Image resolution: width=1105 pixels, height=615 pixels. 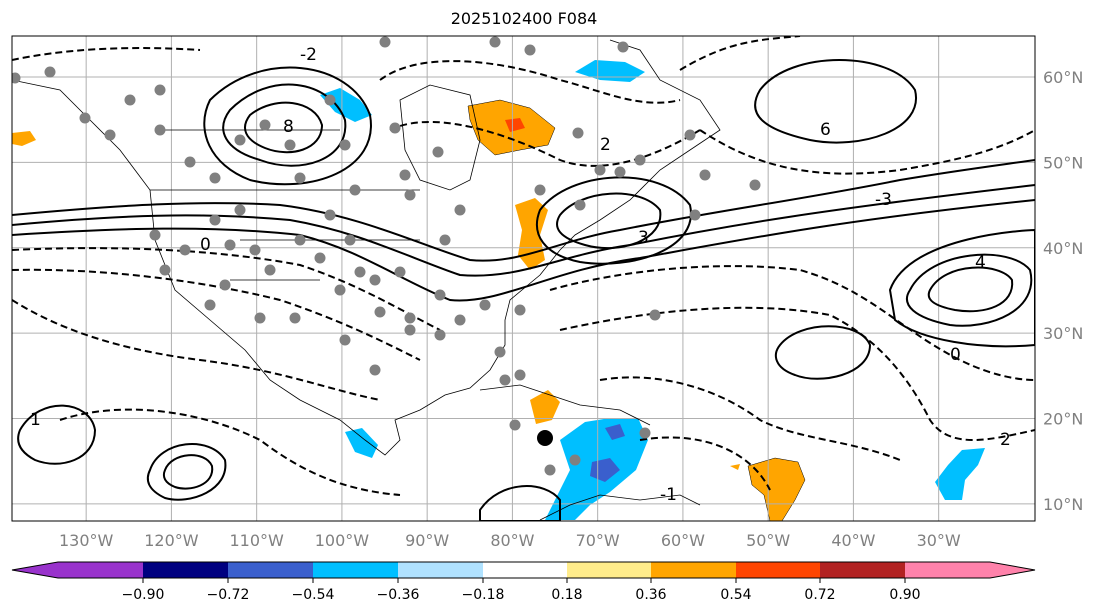 I want to click on contour-label: -2, so click(x=308, y=55).